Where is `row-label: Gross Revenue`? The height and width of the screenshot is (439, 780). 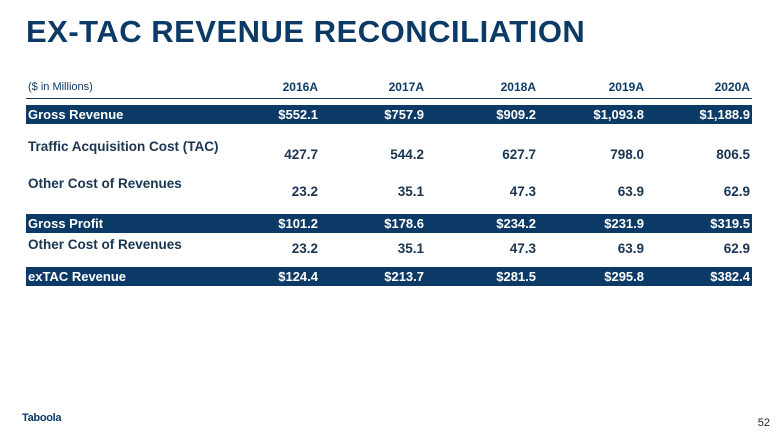 row-label: Gross Revenue is located at coordinates (76, 114).